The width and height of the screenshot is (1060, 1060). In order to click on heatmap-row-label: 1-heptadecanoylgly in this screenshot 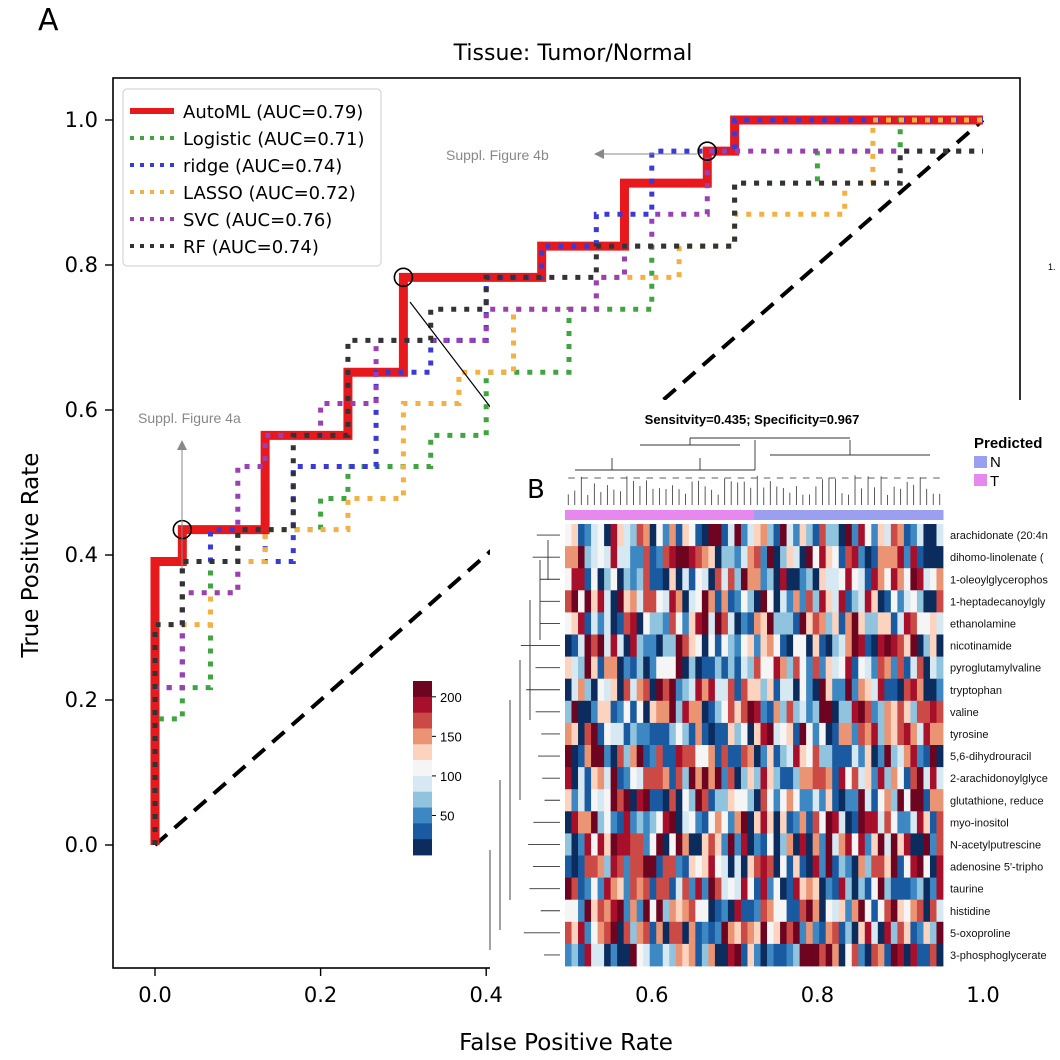, I will do `click(998, 602)`.